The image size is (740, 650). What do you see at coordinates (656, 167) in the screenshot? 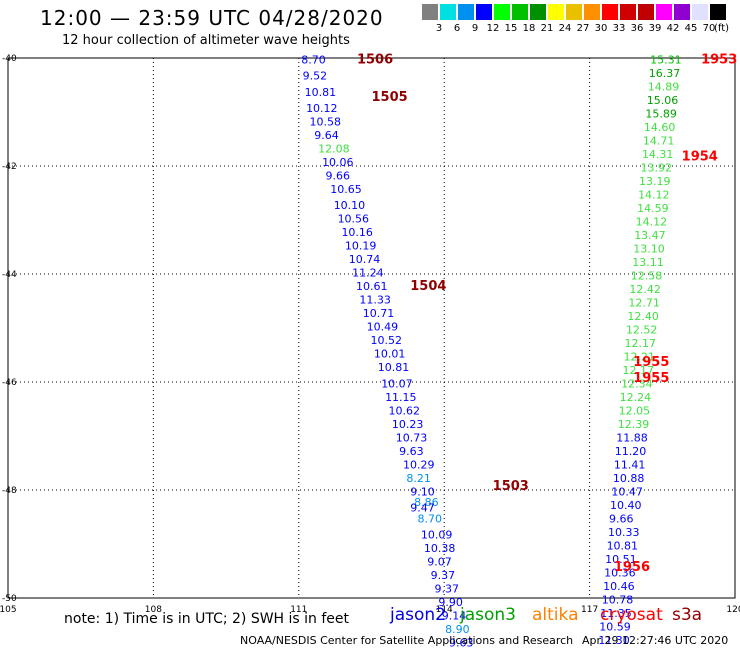
I see `wave-height-value: 13.92` at bounding box center [656, 167].